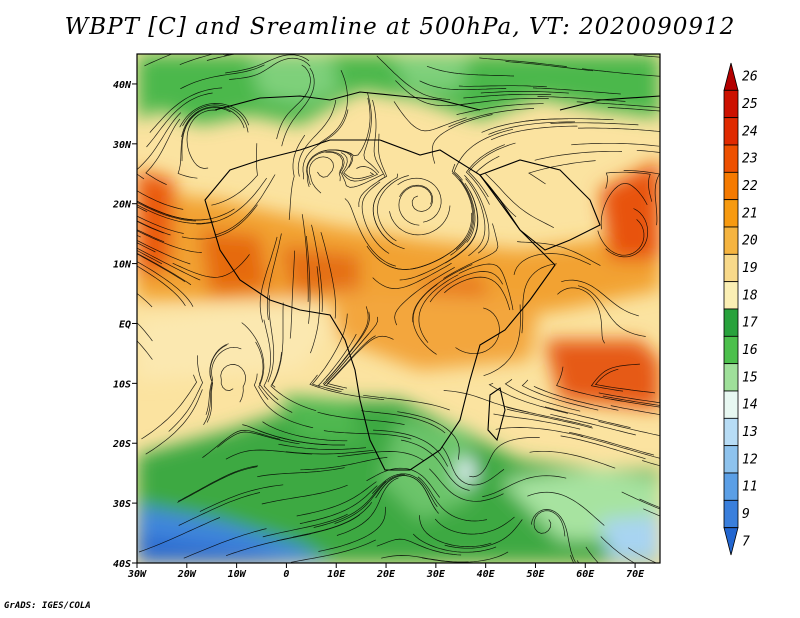 The image size is (800, 618). Describe the element at coordinates (750, 377) in the screenshot. I see `colorbar-label: 15` at that location.